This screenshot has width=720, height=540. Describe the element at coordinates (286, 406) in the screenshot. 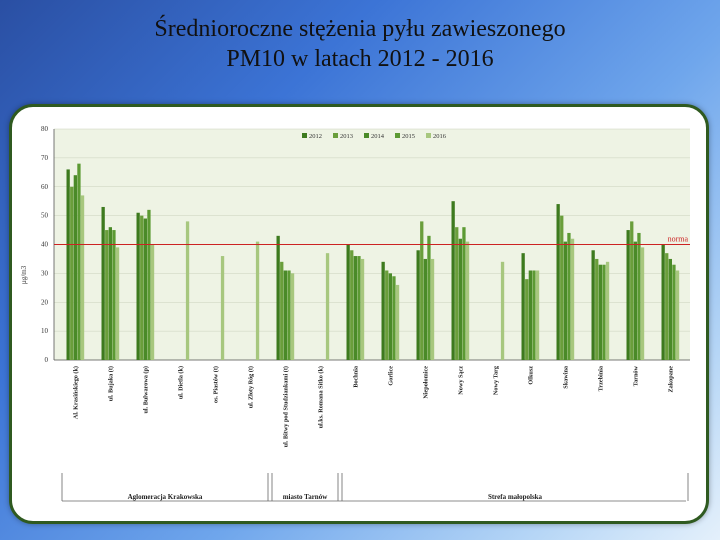

I see `x-category-label: ul. Bitwy pod Studziankami (t)` at that location.